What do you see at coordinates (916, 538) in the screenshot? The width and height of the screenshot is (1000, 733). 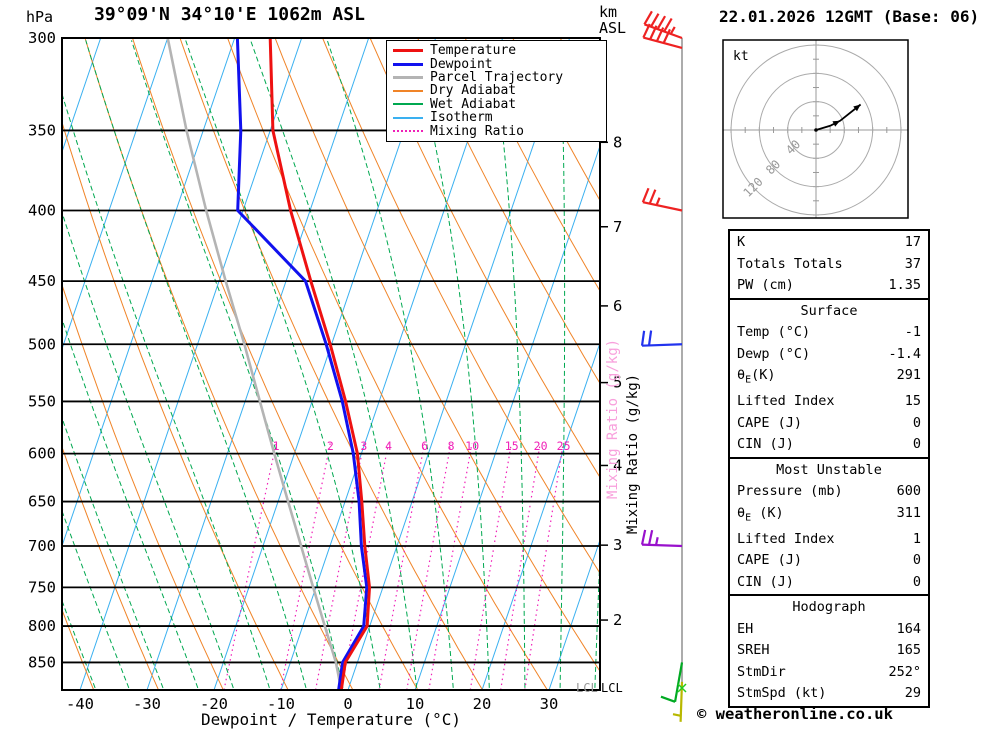 I see `stat-value: 1` at bounding box center [916, 538].